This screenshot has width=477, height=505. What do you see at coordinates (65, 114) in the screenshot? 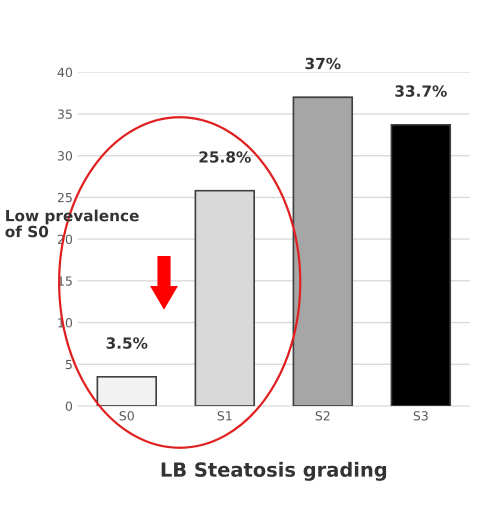
I see `y-tick-label: 35` at bounding box center [65, 114].